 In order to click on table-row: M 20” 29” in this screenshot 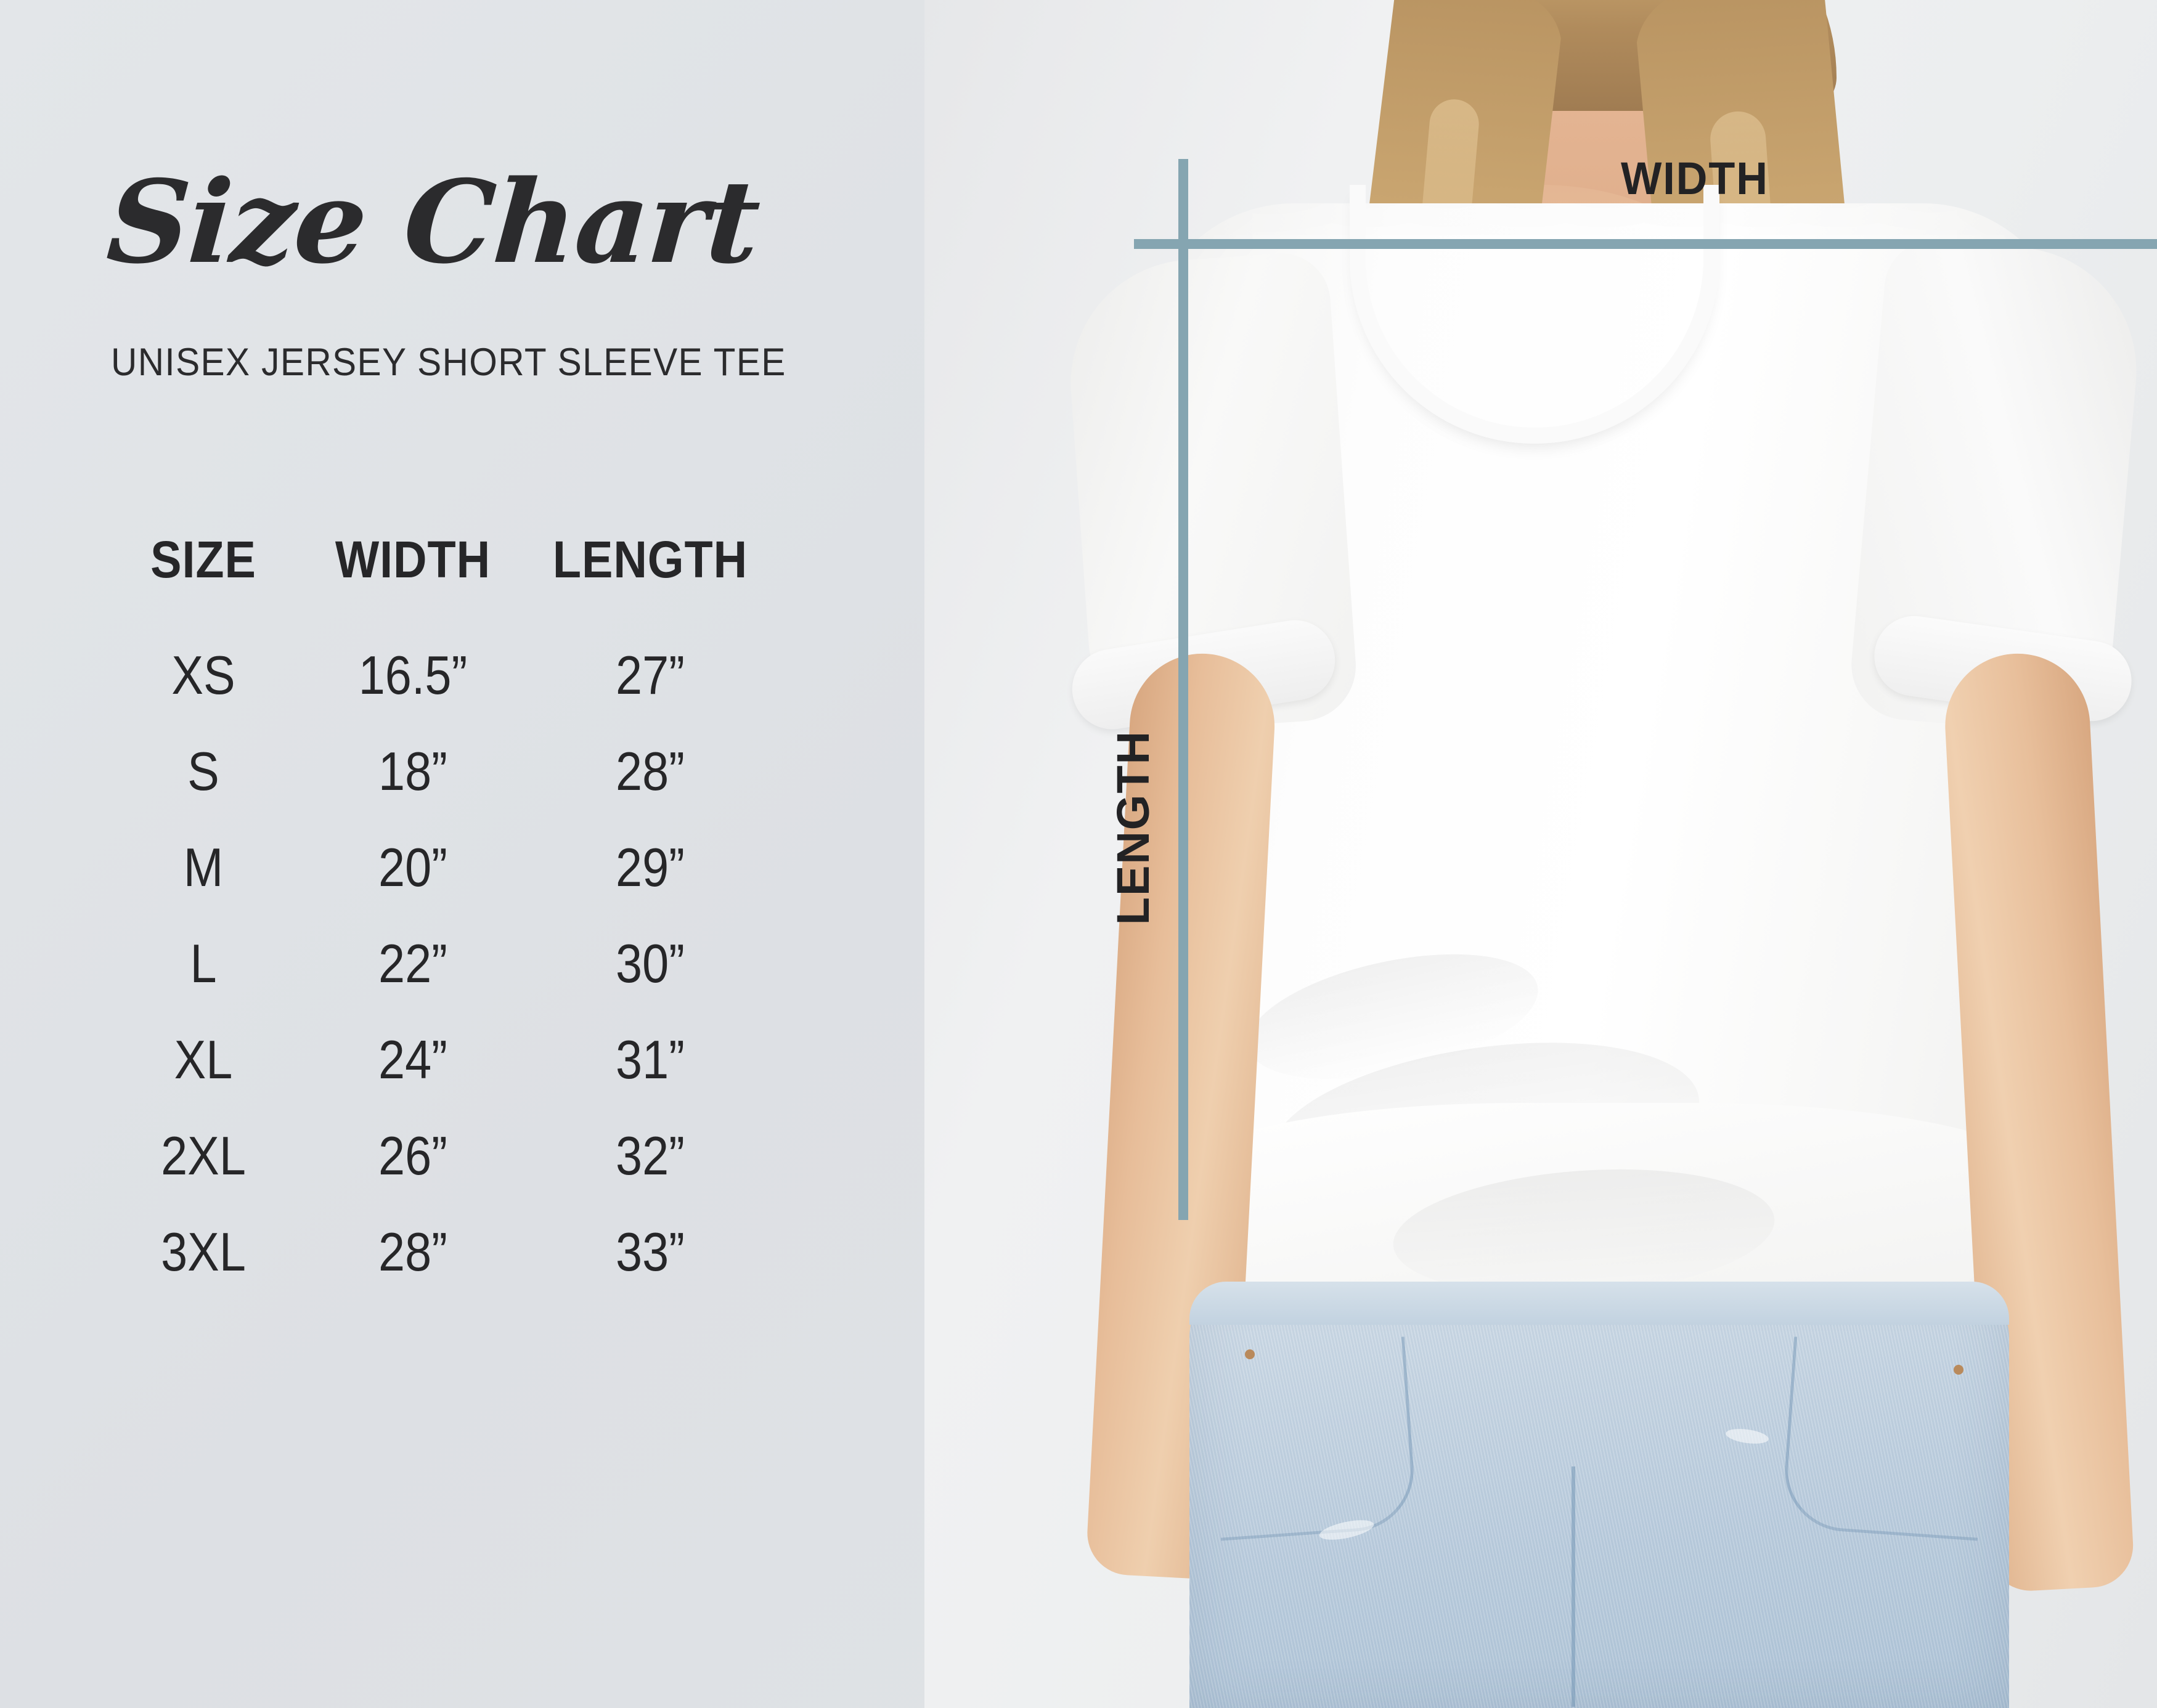, I will do `click(475, 867)`.